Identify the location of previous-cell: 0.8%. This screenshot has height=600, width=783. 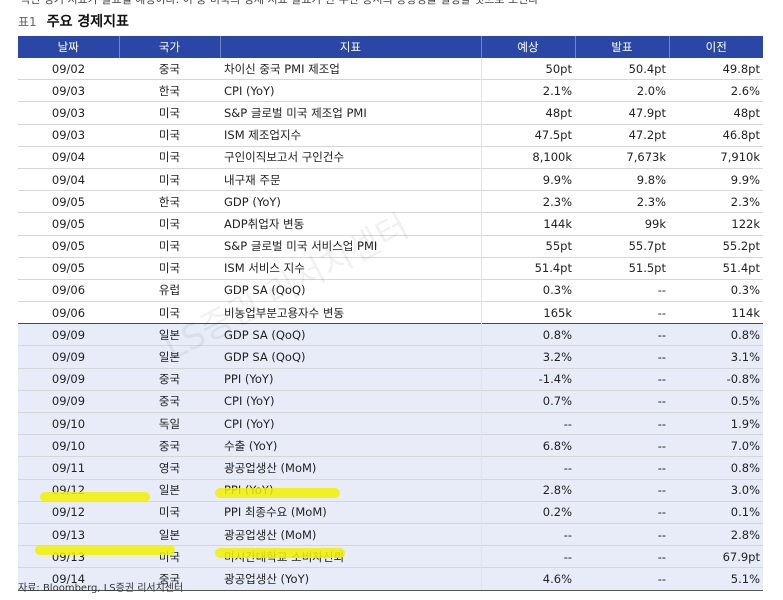
(716, 468).